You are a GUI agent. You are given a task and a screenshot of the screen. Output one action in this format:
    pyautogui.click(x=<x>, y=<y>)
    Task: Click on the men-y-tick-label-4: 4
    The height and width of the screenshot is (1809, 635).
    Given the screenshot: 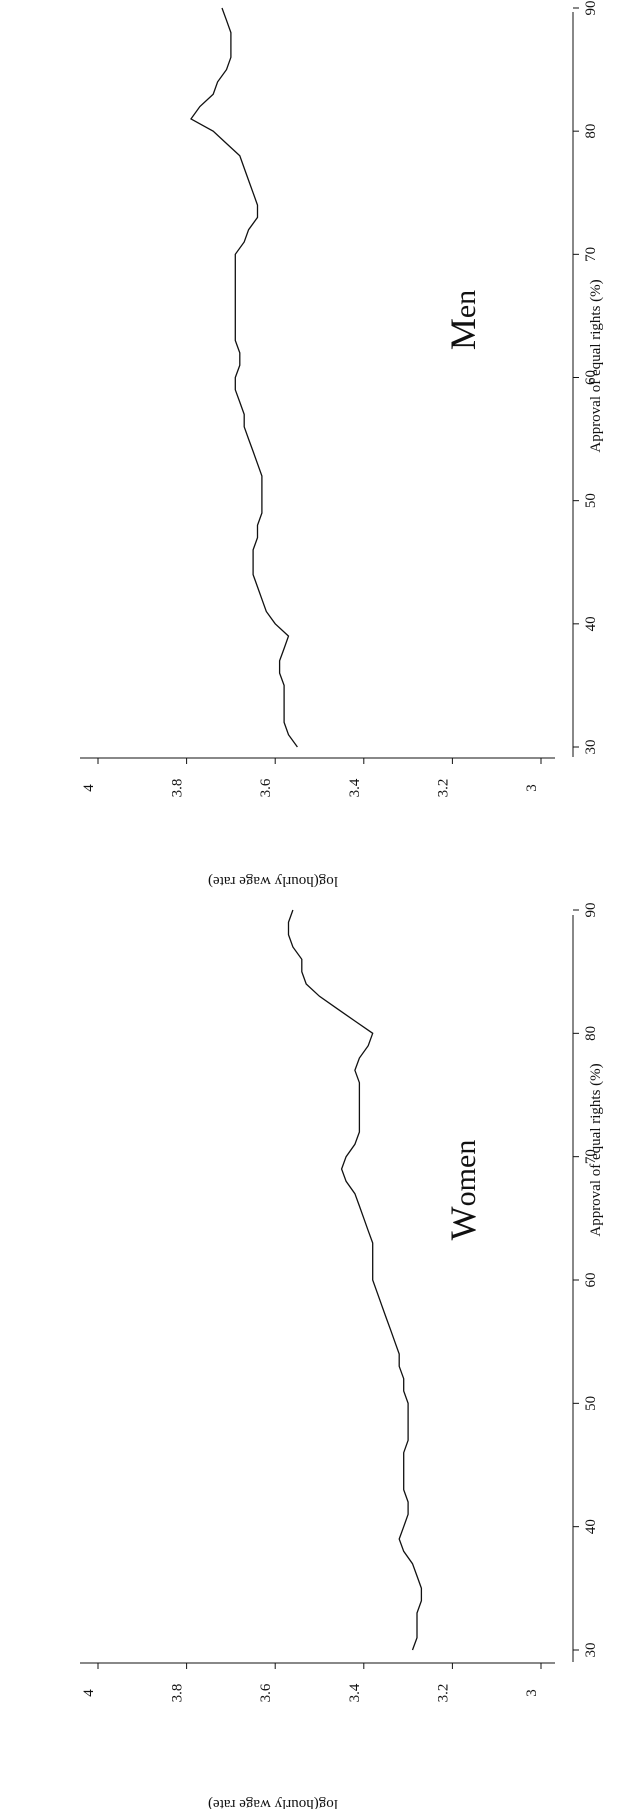 What is the action you would take?
    pyautogui.click(x=89, y=788)
    